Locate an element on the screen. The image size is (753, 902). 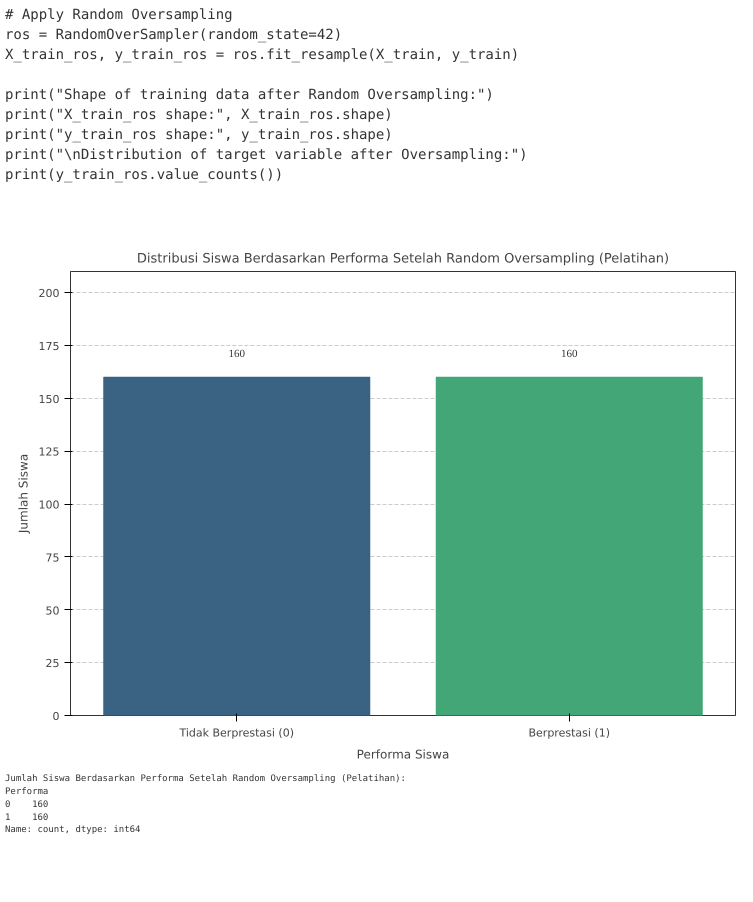
x-tick-label: Tidak Berprestasi (0) is located at coordinates (236, 733).